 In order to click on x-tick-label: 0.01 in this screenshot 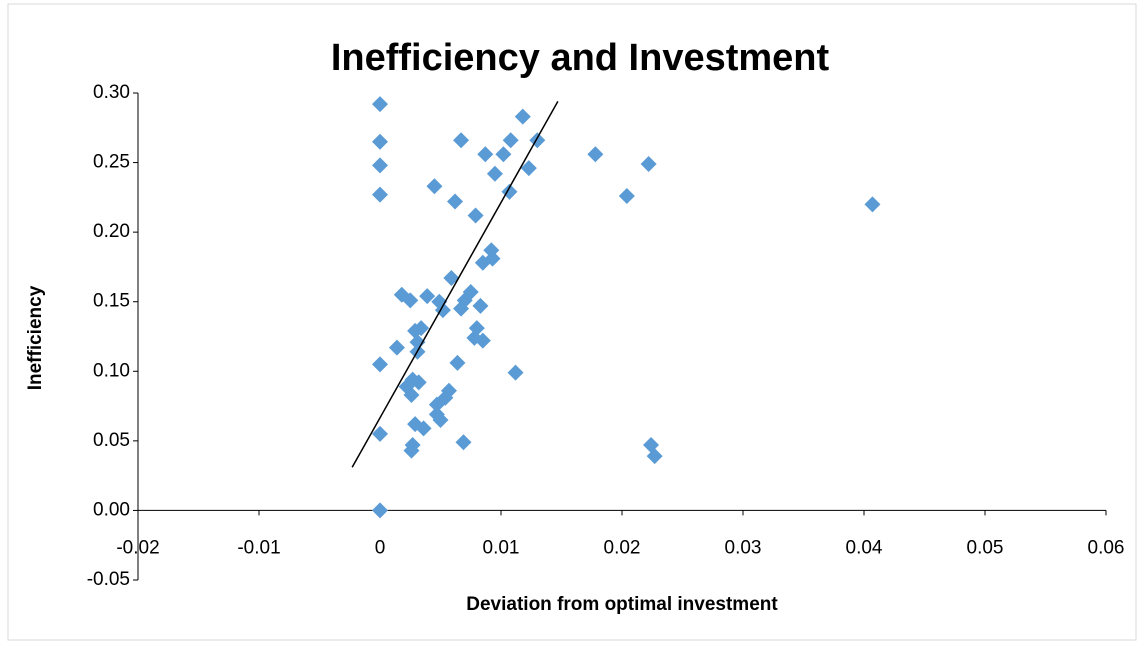, I will do `click(501, 547)`.